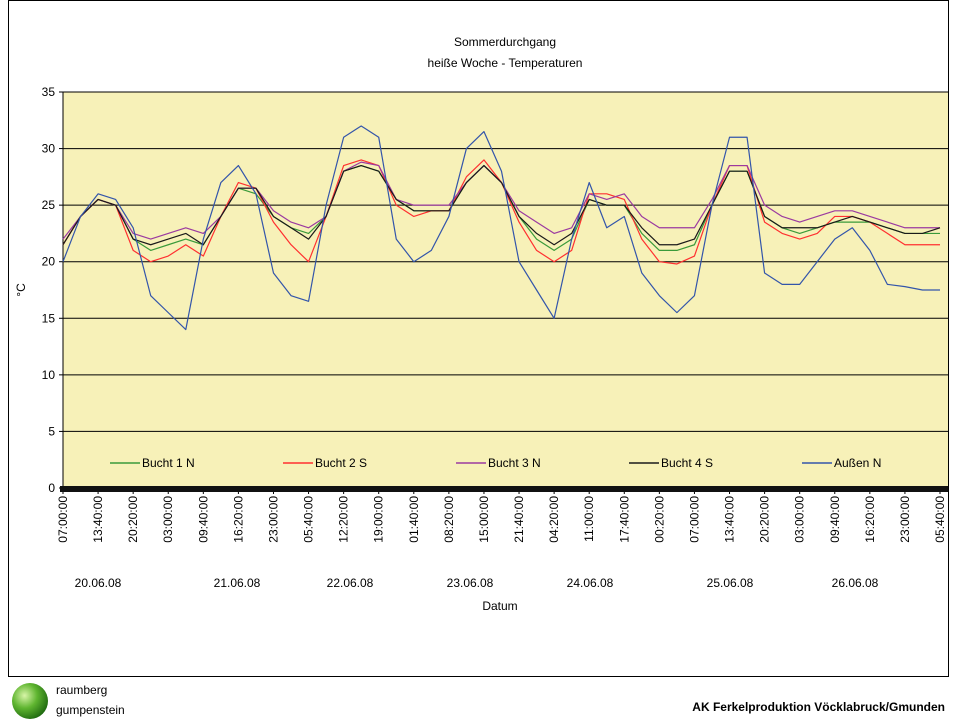 The image size is (955, 724). I want to click on date-label: 20.06.08, so click(98, 583).